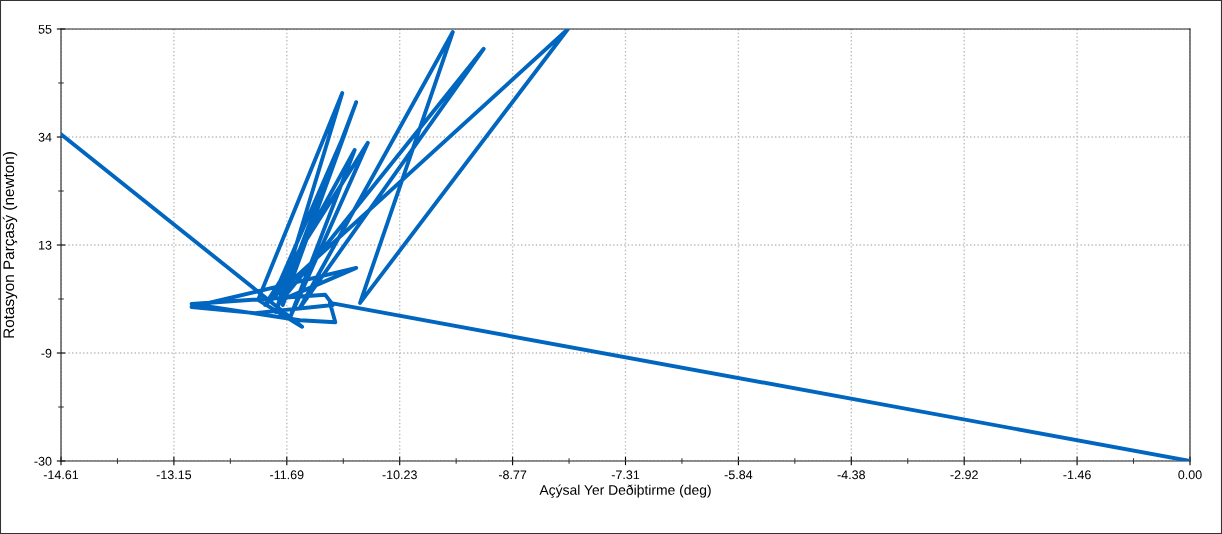  What do you see at coordinates (399, 475) in the screenshot?
I see `x-tick-label: -10.23` at bounding box center [399, 475].